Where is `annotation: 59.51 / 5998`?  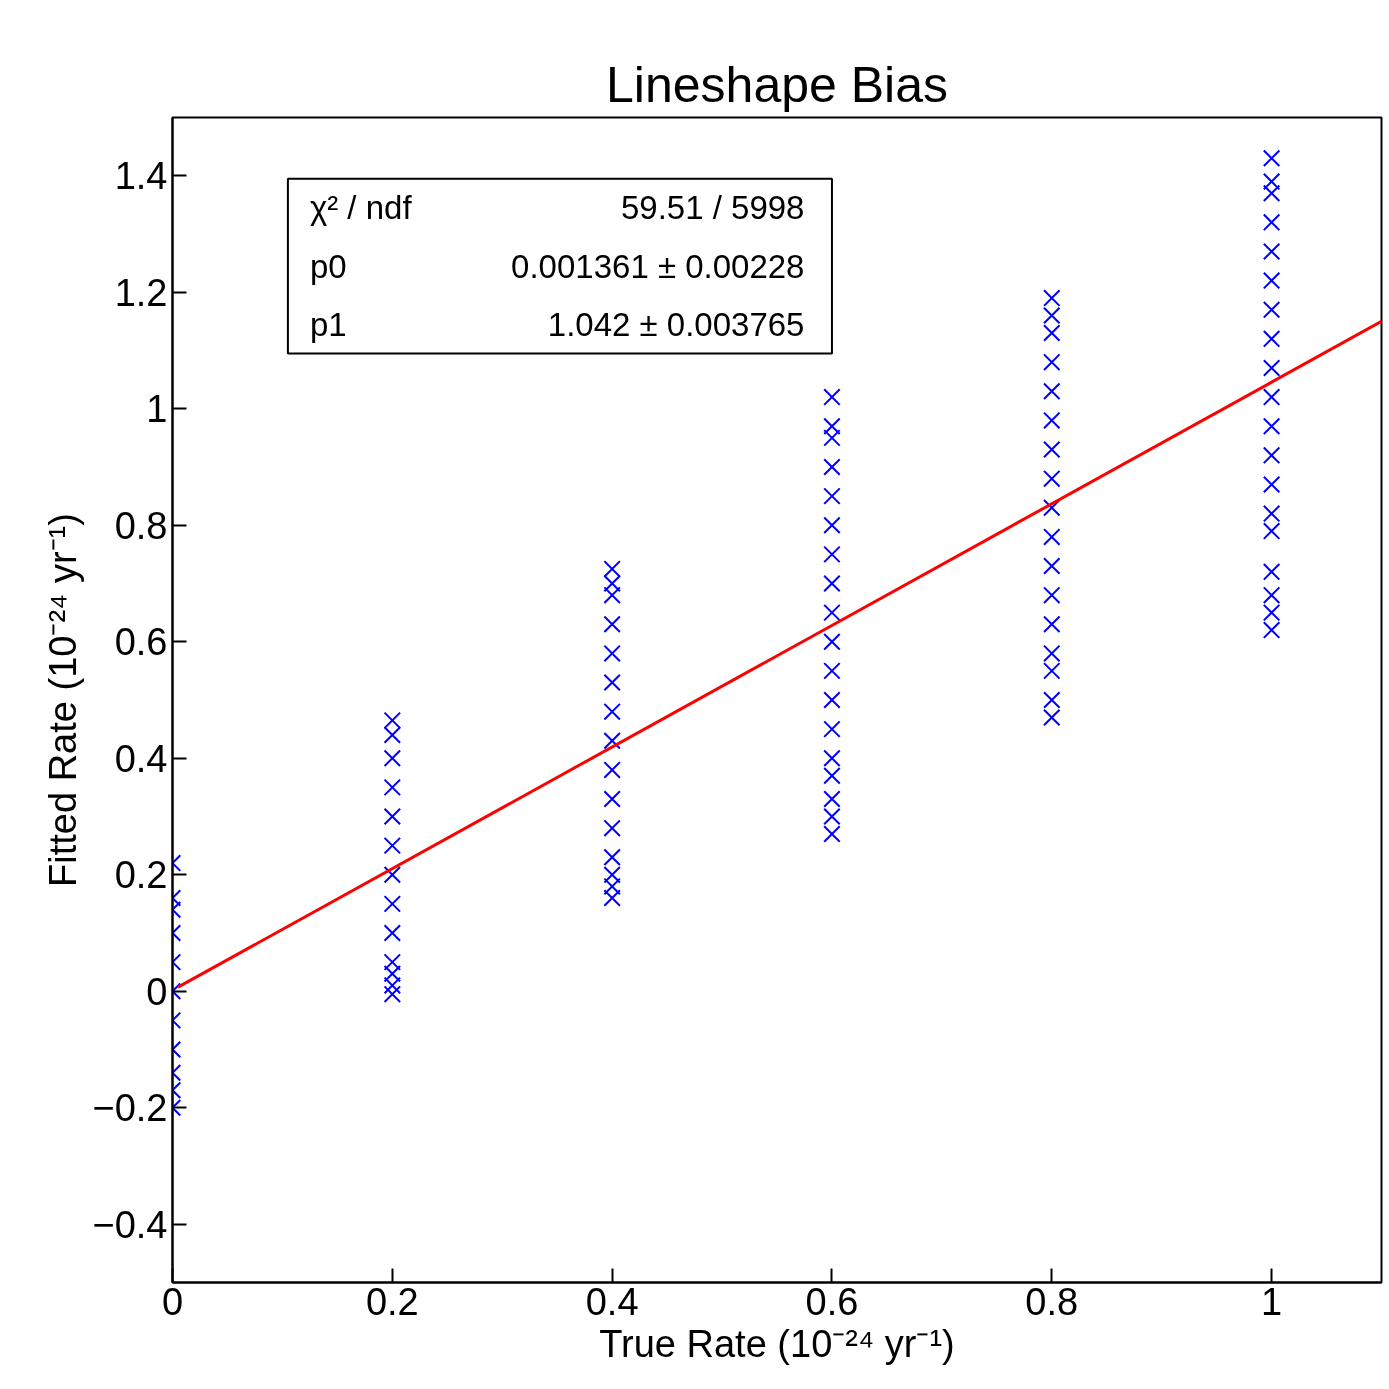 annotation: 59.51 / 5998 is located at coordinates (712, 208).